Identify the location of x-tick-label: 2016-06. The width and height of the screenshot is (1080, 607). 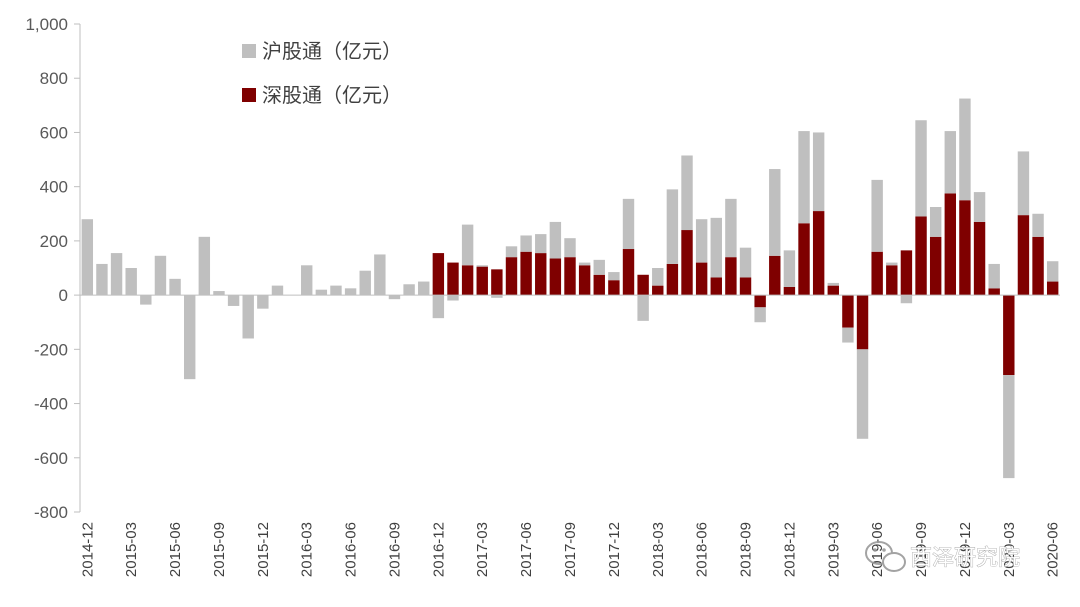
(351, 549).